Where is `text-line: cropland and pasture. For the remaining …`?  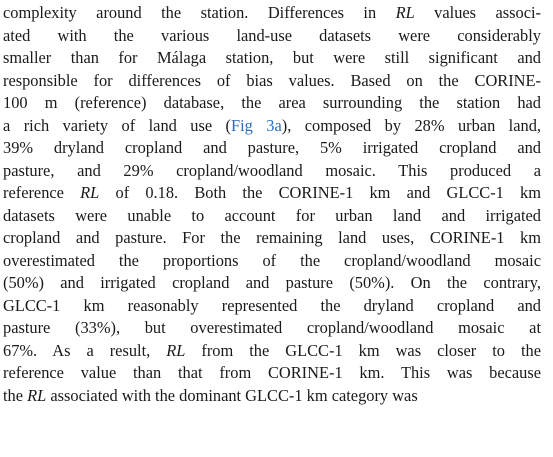 text-line: cropland and pasture. For the remaining … is located at coordinates (272, 238).